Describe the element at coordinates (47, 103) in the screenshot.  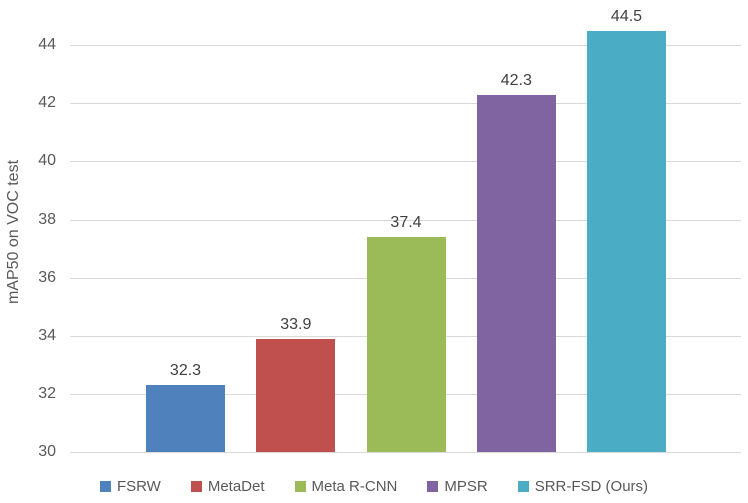
I see `y-tick-label: 42` at that location.